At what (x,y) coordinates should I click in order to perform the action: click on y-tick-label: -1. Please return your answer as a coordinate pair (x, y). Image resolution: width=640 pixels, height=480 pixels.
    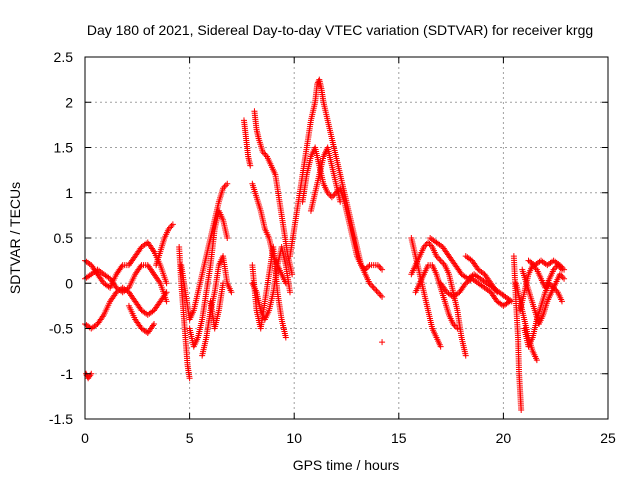
    Looking at the image, I should click on (67, 374).